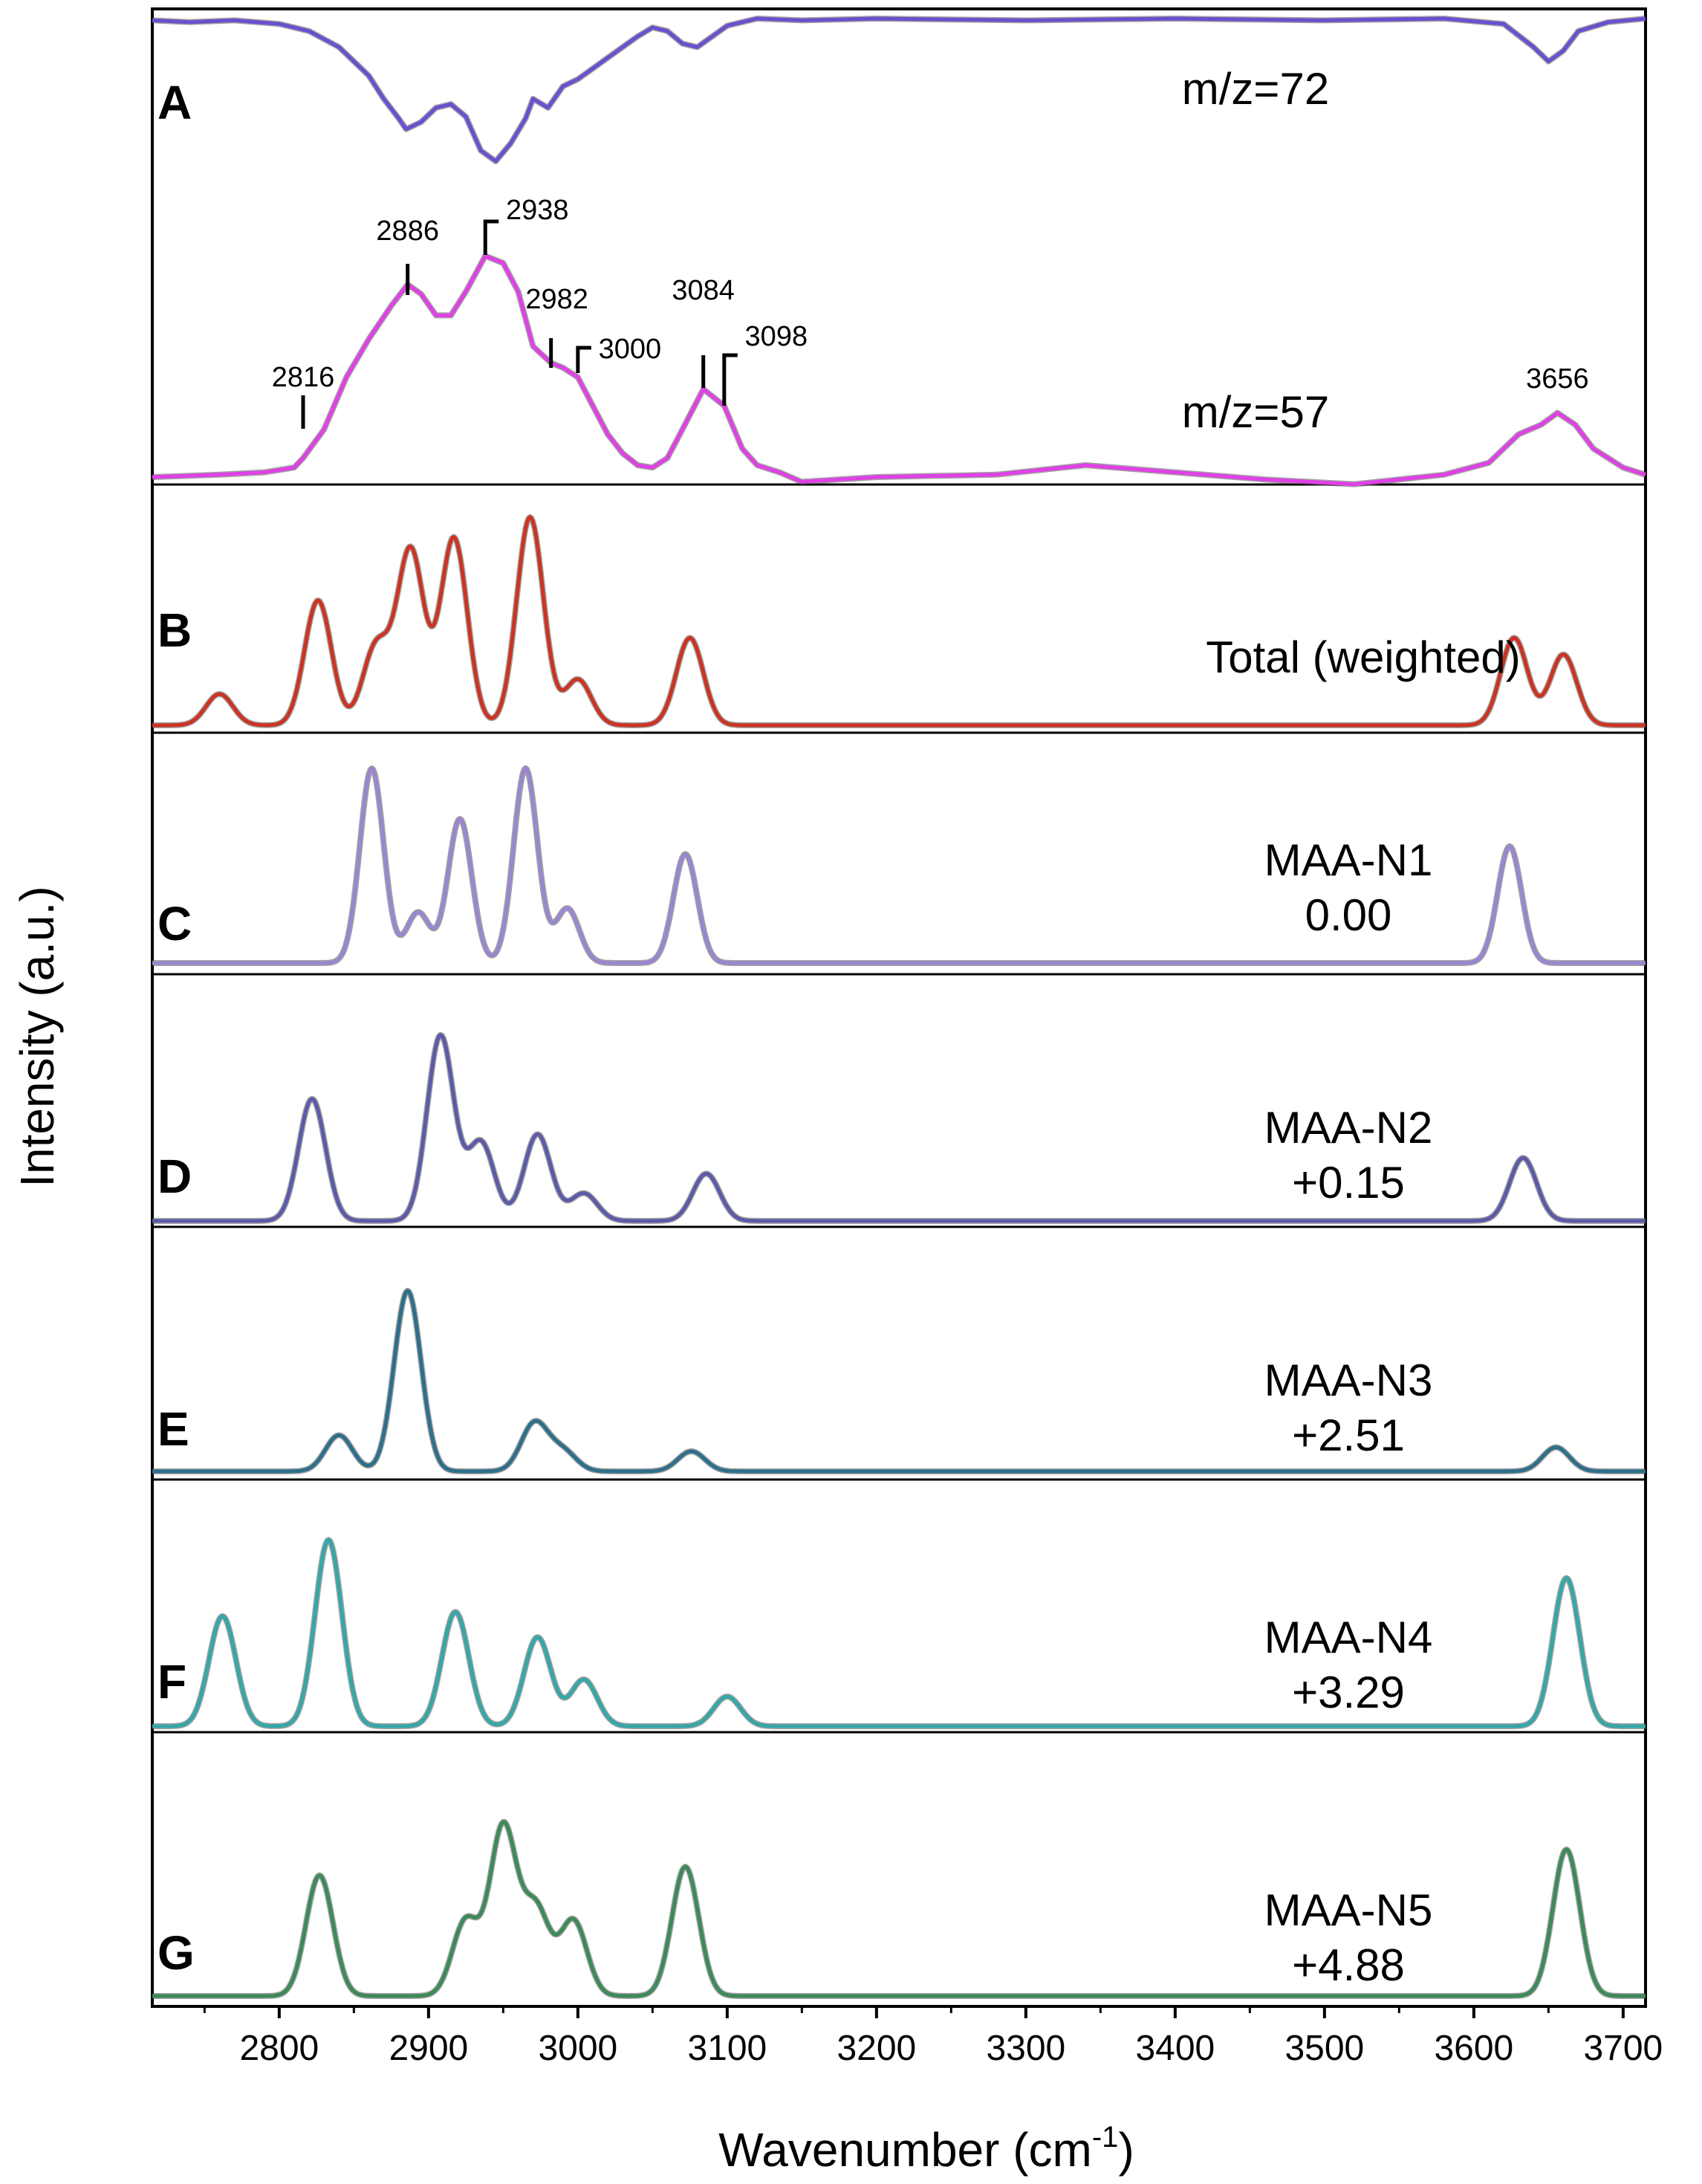 Image resolution: width=1702 pixels, height=2184 pixels. What do you see at coordinates (173, 1429) in the screenshot?
I see `panel-letter-e: E` at bounding box center [173, 1429].